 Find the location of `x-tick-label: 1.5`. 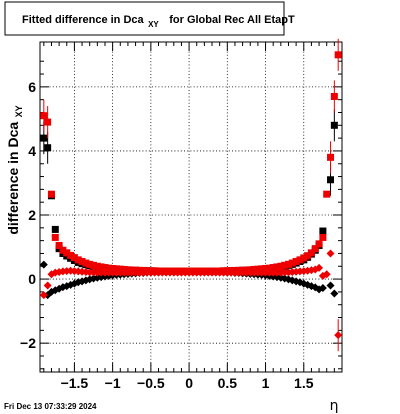

x-tick-label: 1.5 is located at coordinates (304, 383).